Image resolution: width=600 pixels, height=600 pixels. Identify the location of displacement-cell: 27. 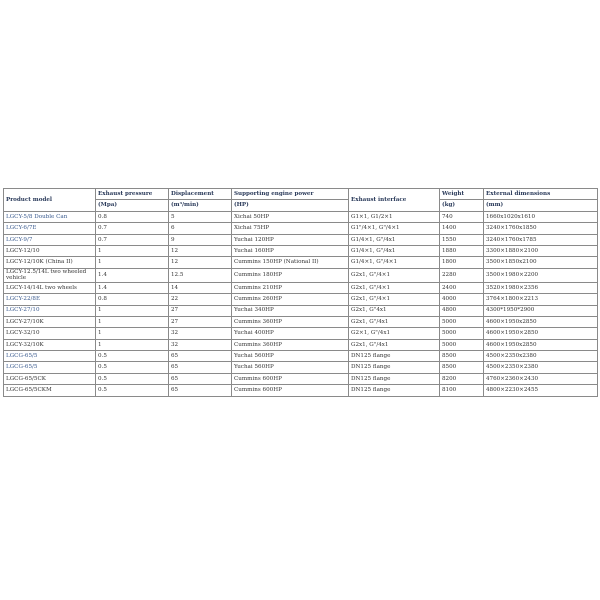
(200, 310).